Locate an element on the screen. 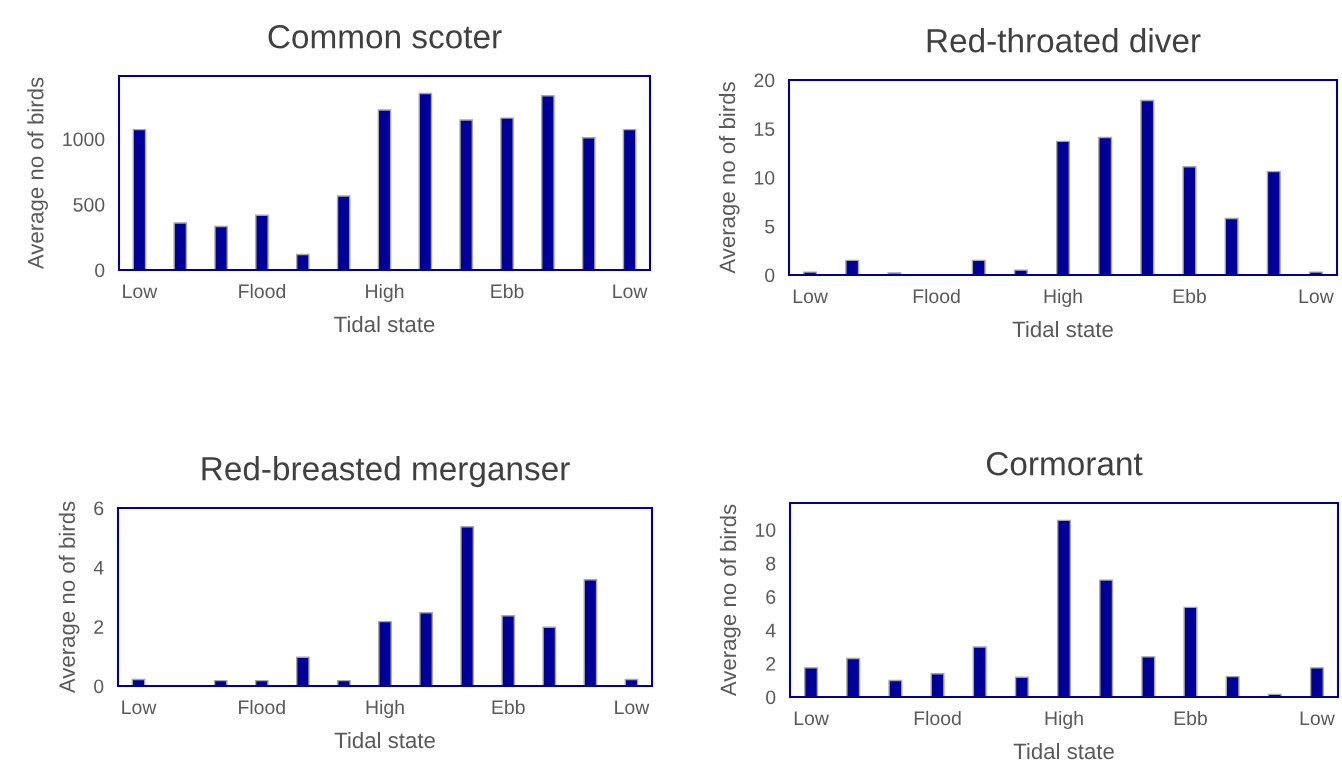 The image size is (1342, 778). chart-title: Red-breasted merganser is located at coordinates (386, 472).